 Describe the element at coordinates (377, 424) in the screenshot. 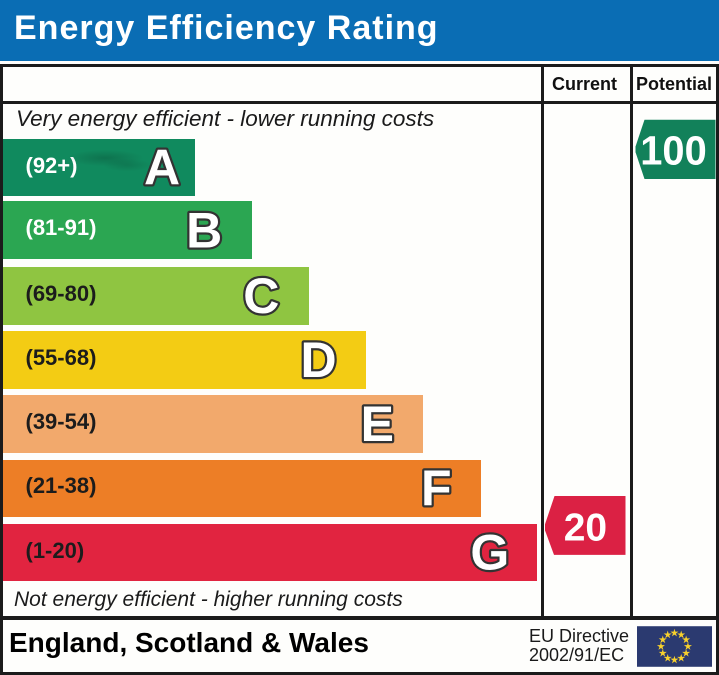

I see `svg-text: E` at that location.